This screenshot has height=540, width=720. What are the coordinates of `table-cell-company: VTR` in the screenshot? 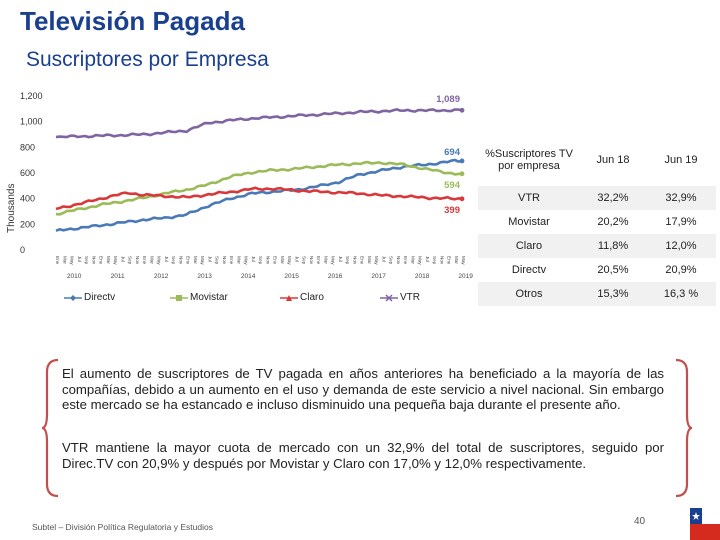 It's located at (529, 198).